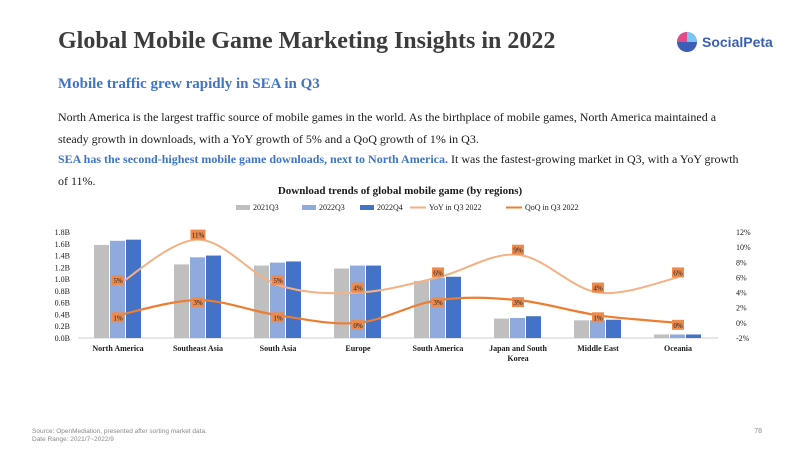 This screenshot has width=800, height=450. What do you see at coordinates (62, 303) in the screenshot?
I see `left-axis-tick: 0.6B` at bounding box center [62, 303].